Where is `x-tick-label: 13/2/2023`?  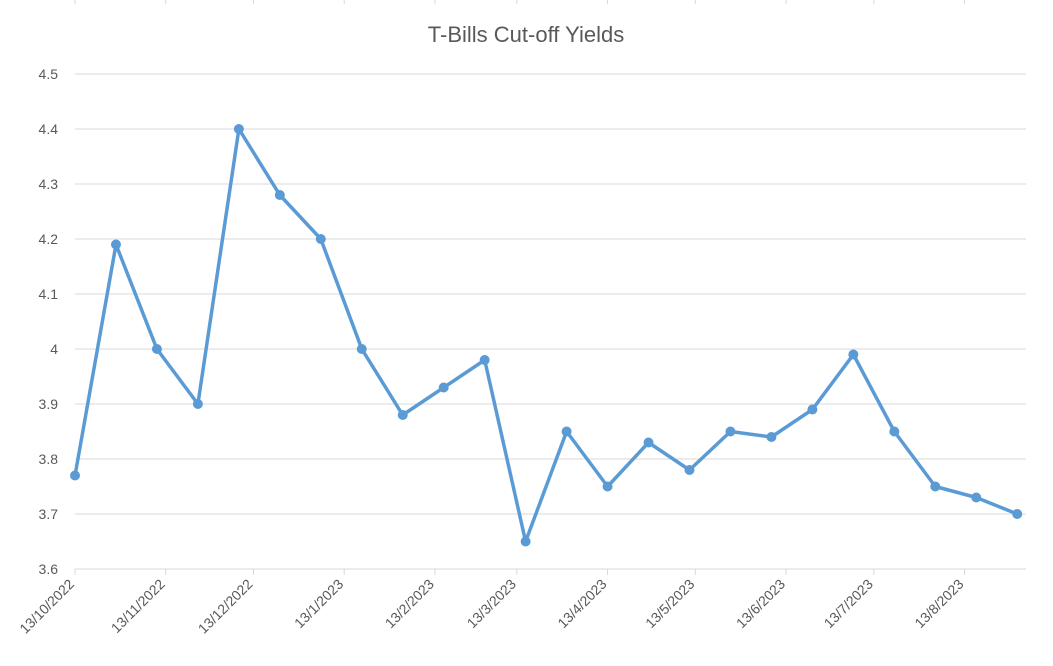 x-tick-label: 13/2/2023 is located at coordinates (410, 604).